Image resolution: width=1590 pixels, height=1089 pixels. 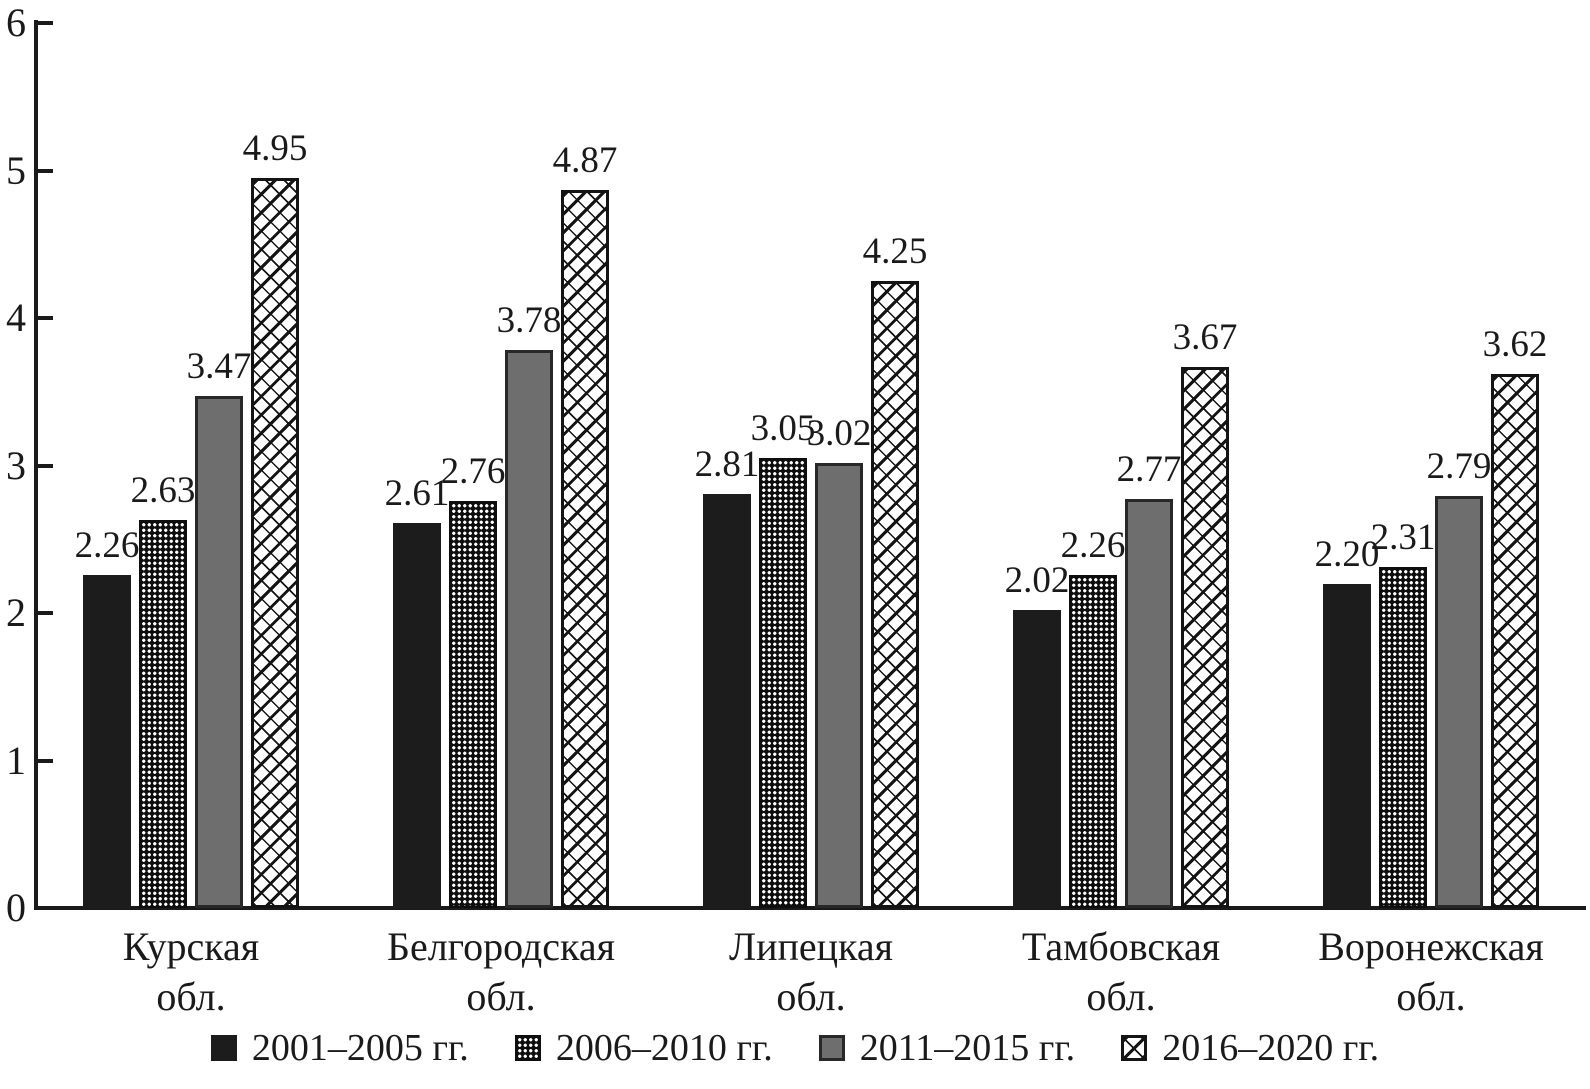 What do you see at coordinates (36, 465) in the screenshot?
I see `y-axis-line` at bounding box center [36, 465].